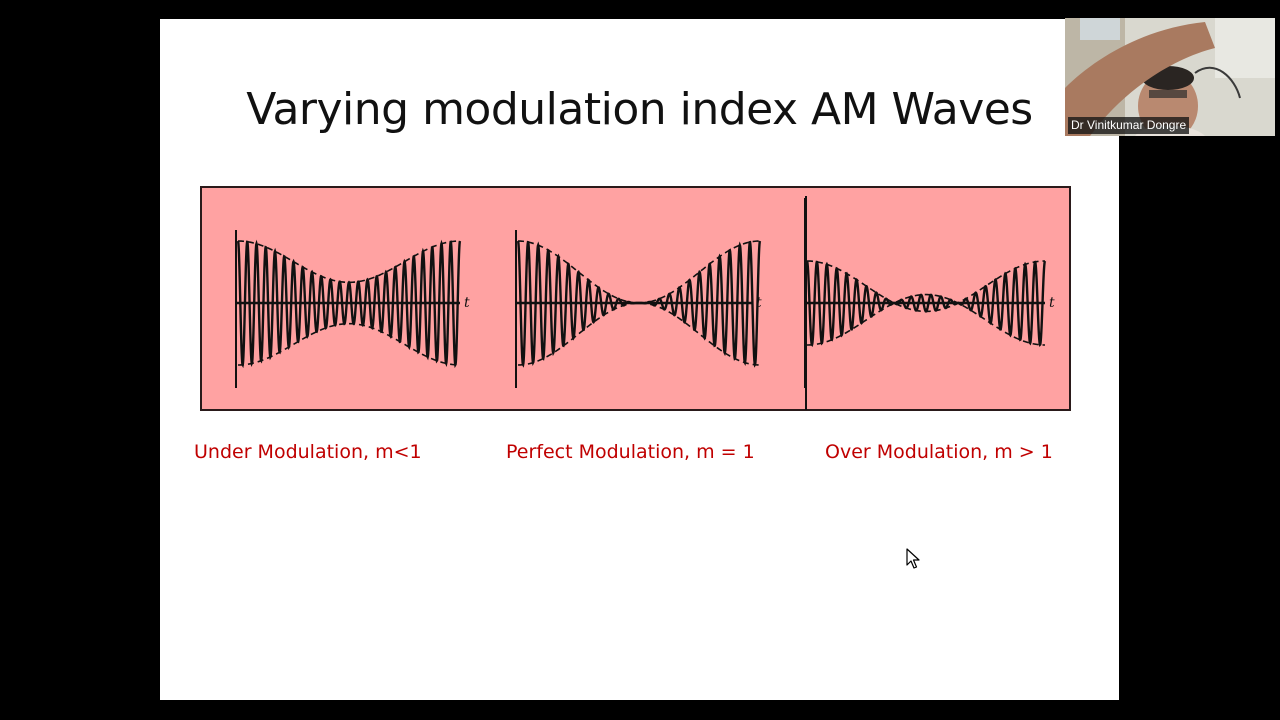  Describe the element at coordinates (1129, 125) in the screenshot. I see `participant-name-label: Dr Vinitkumar Dongre` at that location.